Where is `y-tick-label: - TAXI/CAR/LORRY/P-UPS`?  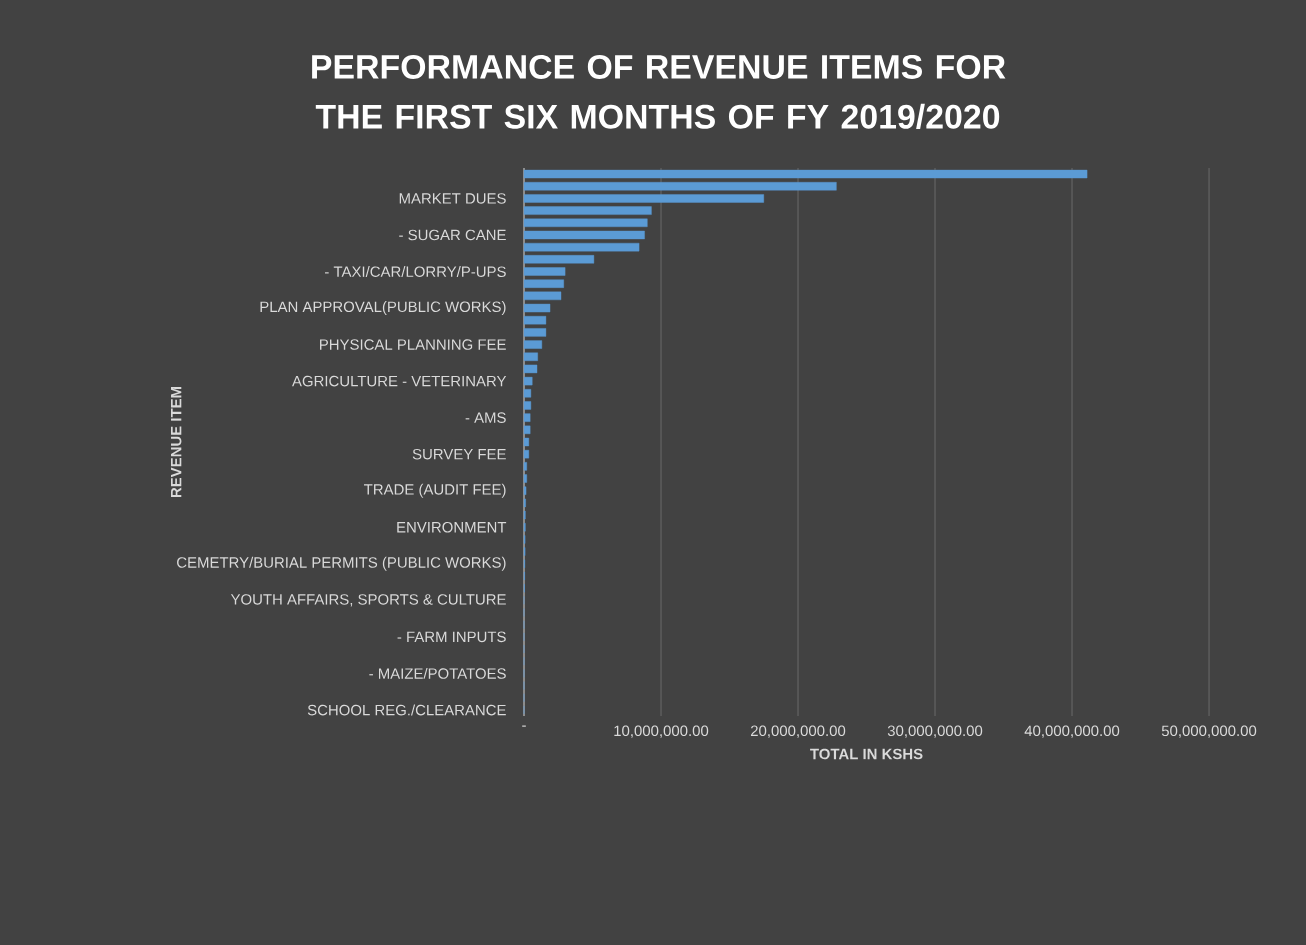 y-tick-label: - TAXI/CAR/LORRY/P-UPS is located at coordinates (415, 271).